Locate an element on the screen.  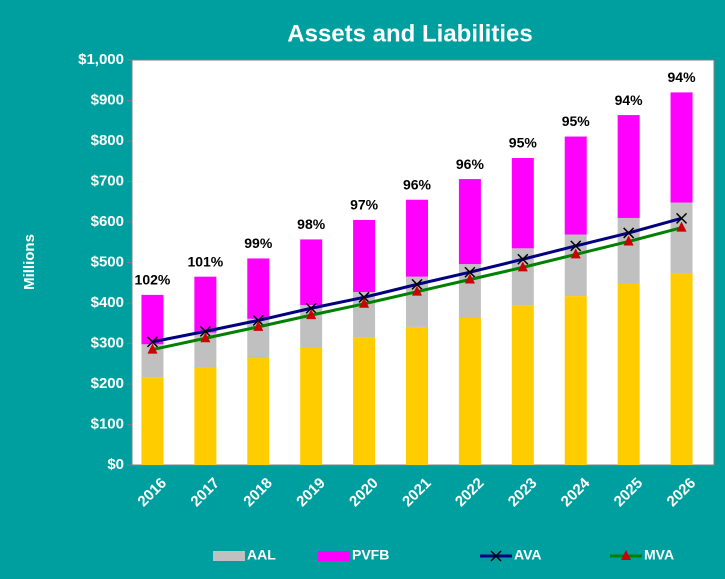
y-tick-label: $600 is located at coordinates (107, 221).